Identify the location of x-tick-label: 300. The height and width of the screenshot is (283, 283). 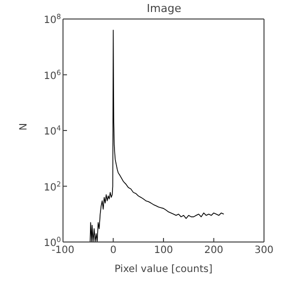
(264, 250).